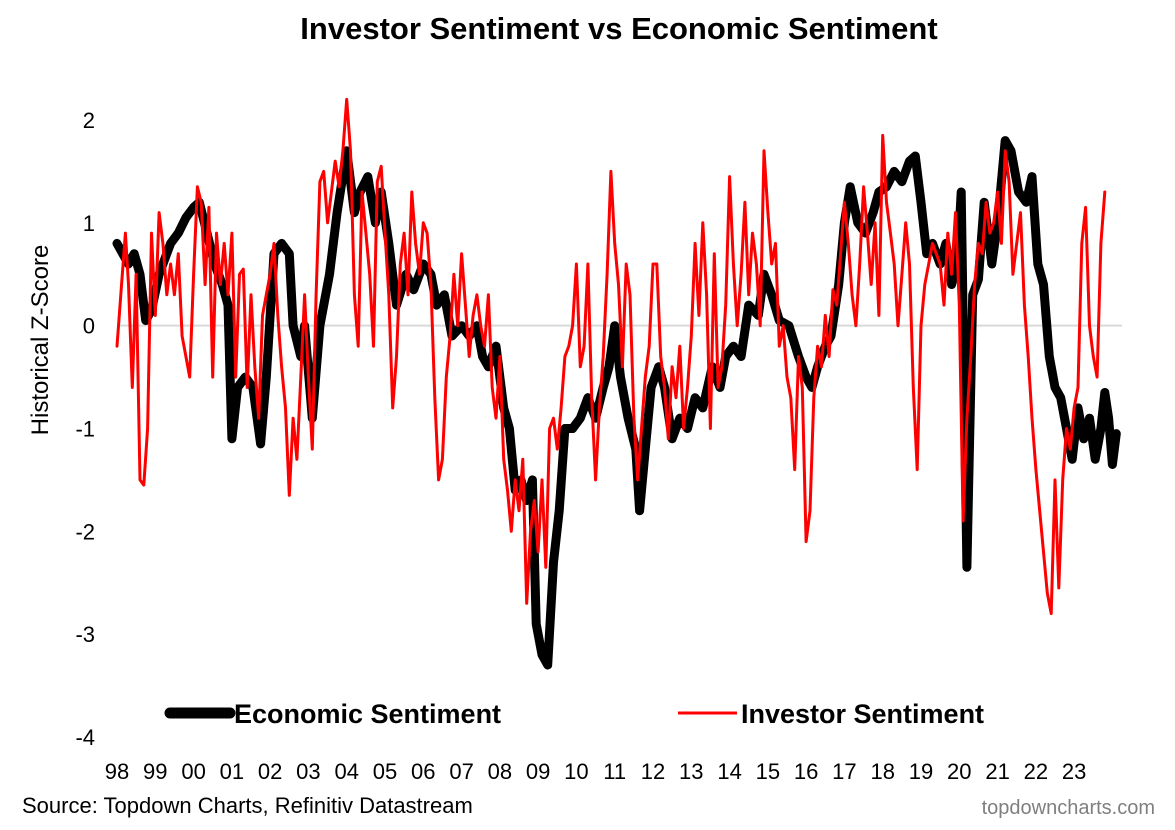  Describe the element at coordinates (85, 531) in the screenshot. I see `y-tick-label: -2` at that location.